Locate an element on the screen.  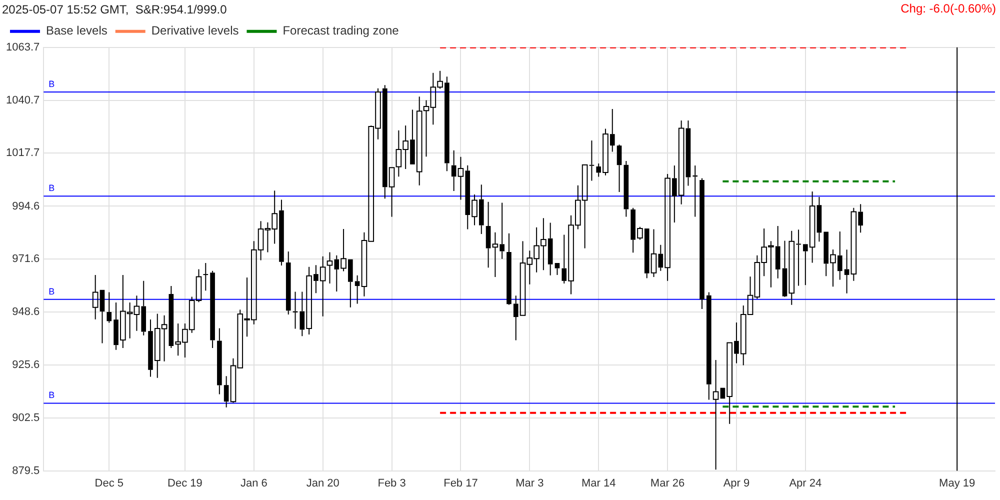
y-tick-label: 902.5 is located at coordinates (26, 418).